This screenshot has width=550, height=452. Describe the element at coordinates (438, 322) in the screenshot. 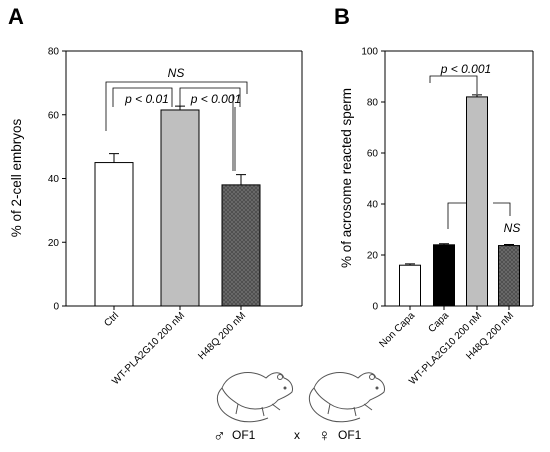

I see `x-tick-label: Capa` at that location.